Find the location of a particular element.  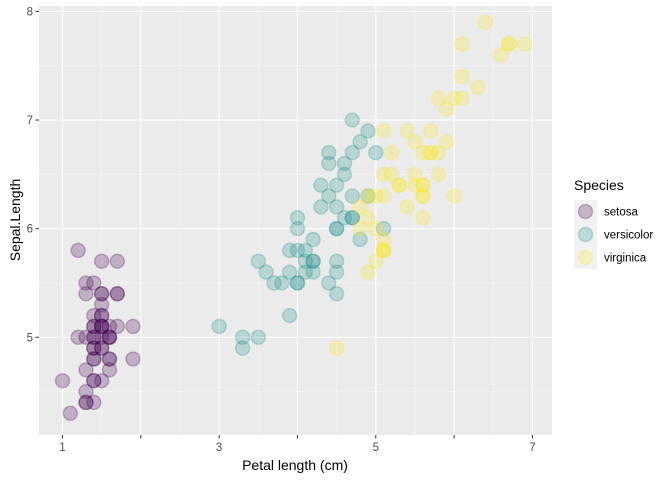

legend-key-virginica is located at coordinates (585, 257).